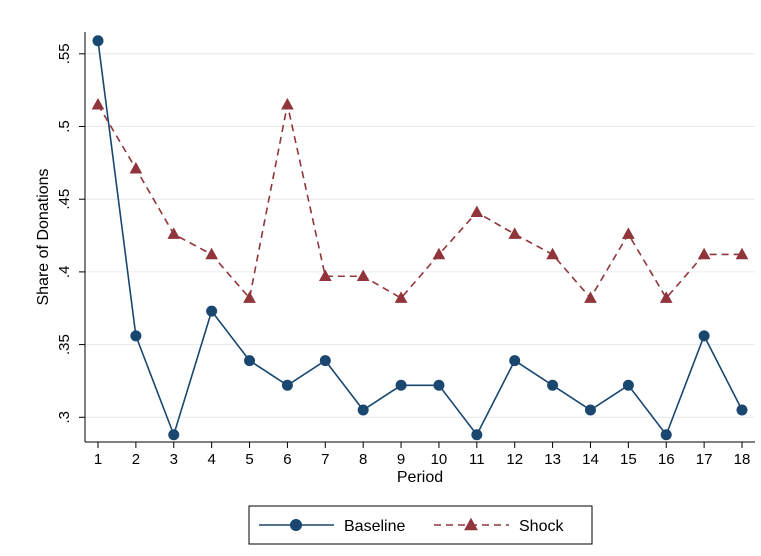 This screenshot has height=556, width=761. What do you see at coordinates (590, 459) in the screenshot?
I see `x-tick-label: 14` at bounding box center [590, 459].